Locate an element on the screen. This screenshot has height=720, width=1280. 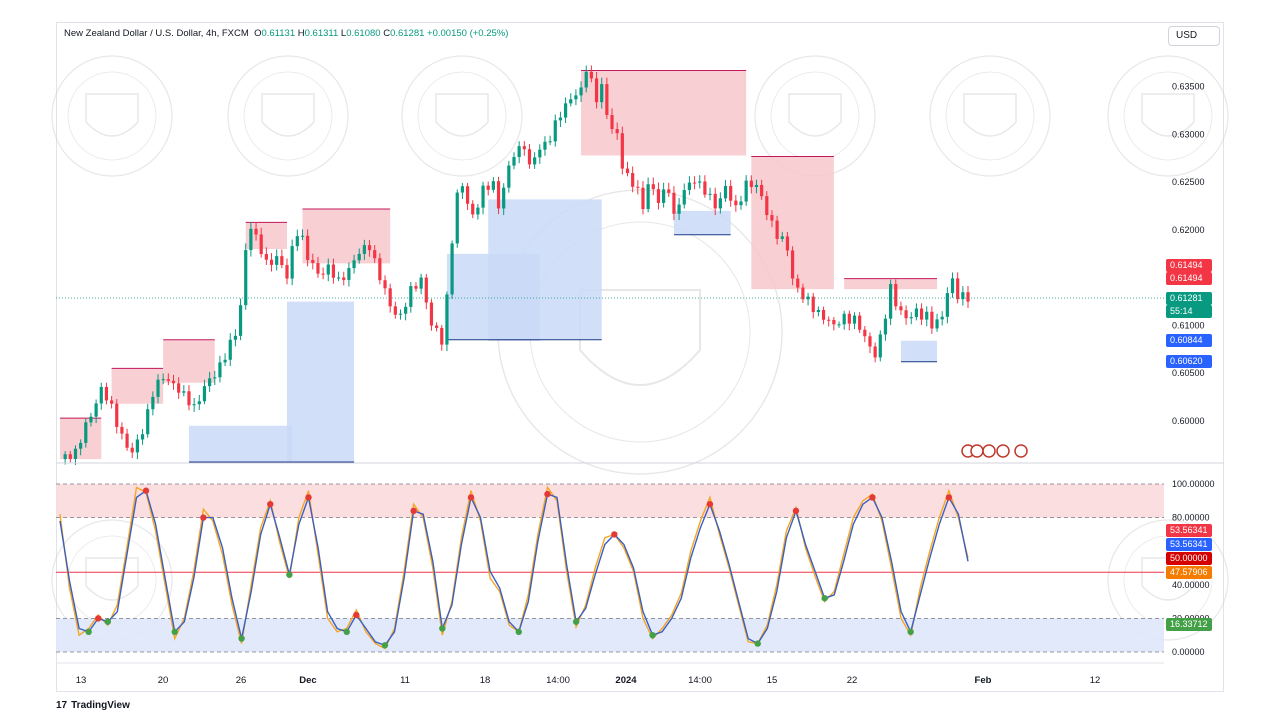
economic-events-icons is located at coordinates (994, 451).